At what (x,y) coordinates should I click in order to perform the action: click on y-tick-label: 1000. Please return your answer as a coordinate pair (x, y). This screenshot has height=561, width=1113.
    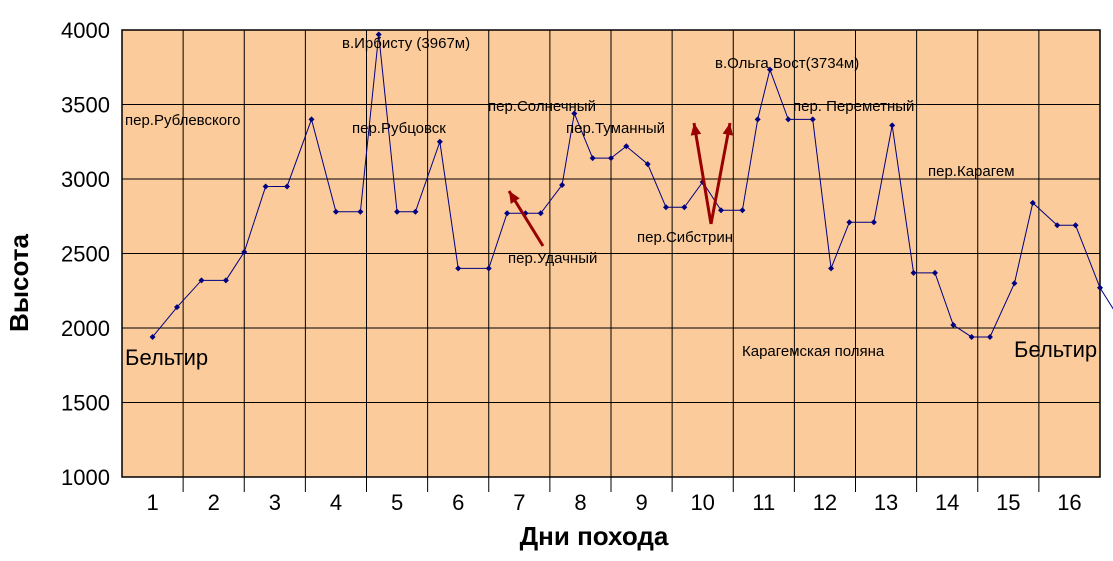
    Looking at the image, I should click on (85, 477).